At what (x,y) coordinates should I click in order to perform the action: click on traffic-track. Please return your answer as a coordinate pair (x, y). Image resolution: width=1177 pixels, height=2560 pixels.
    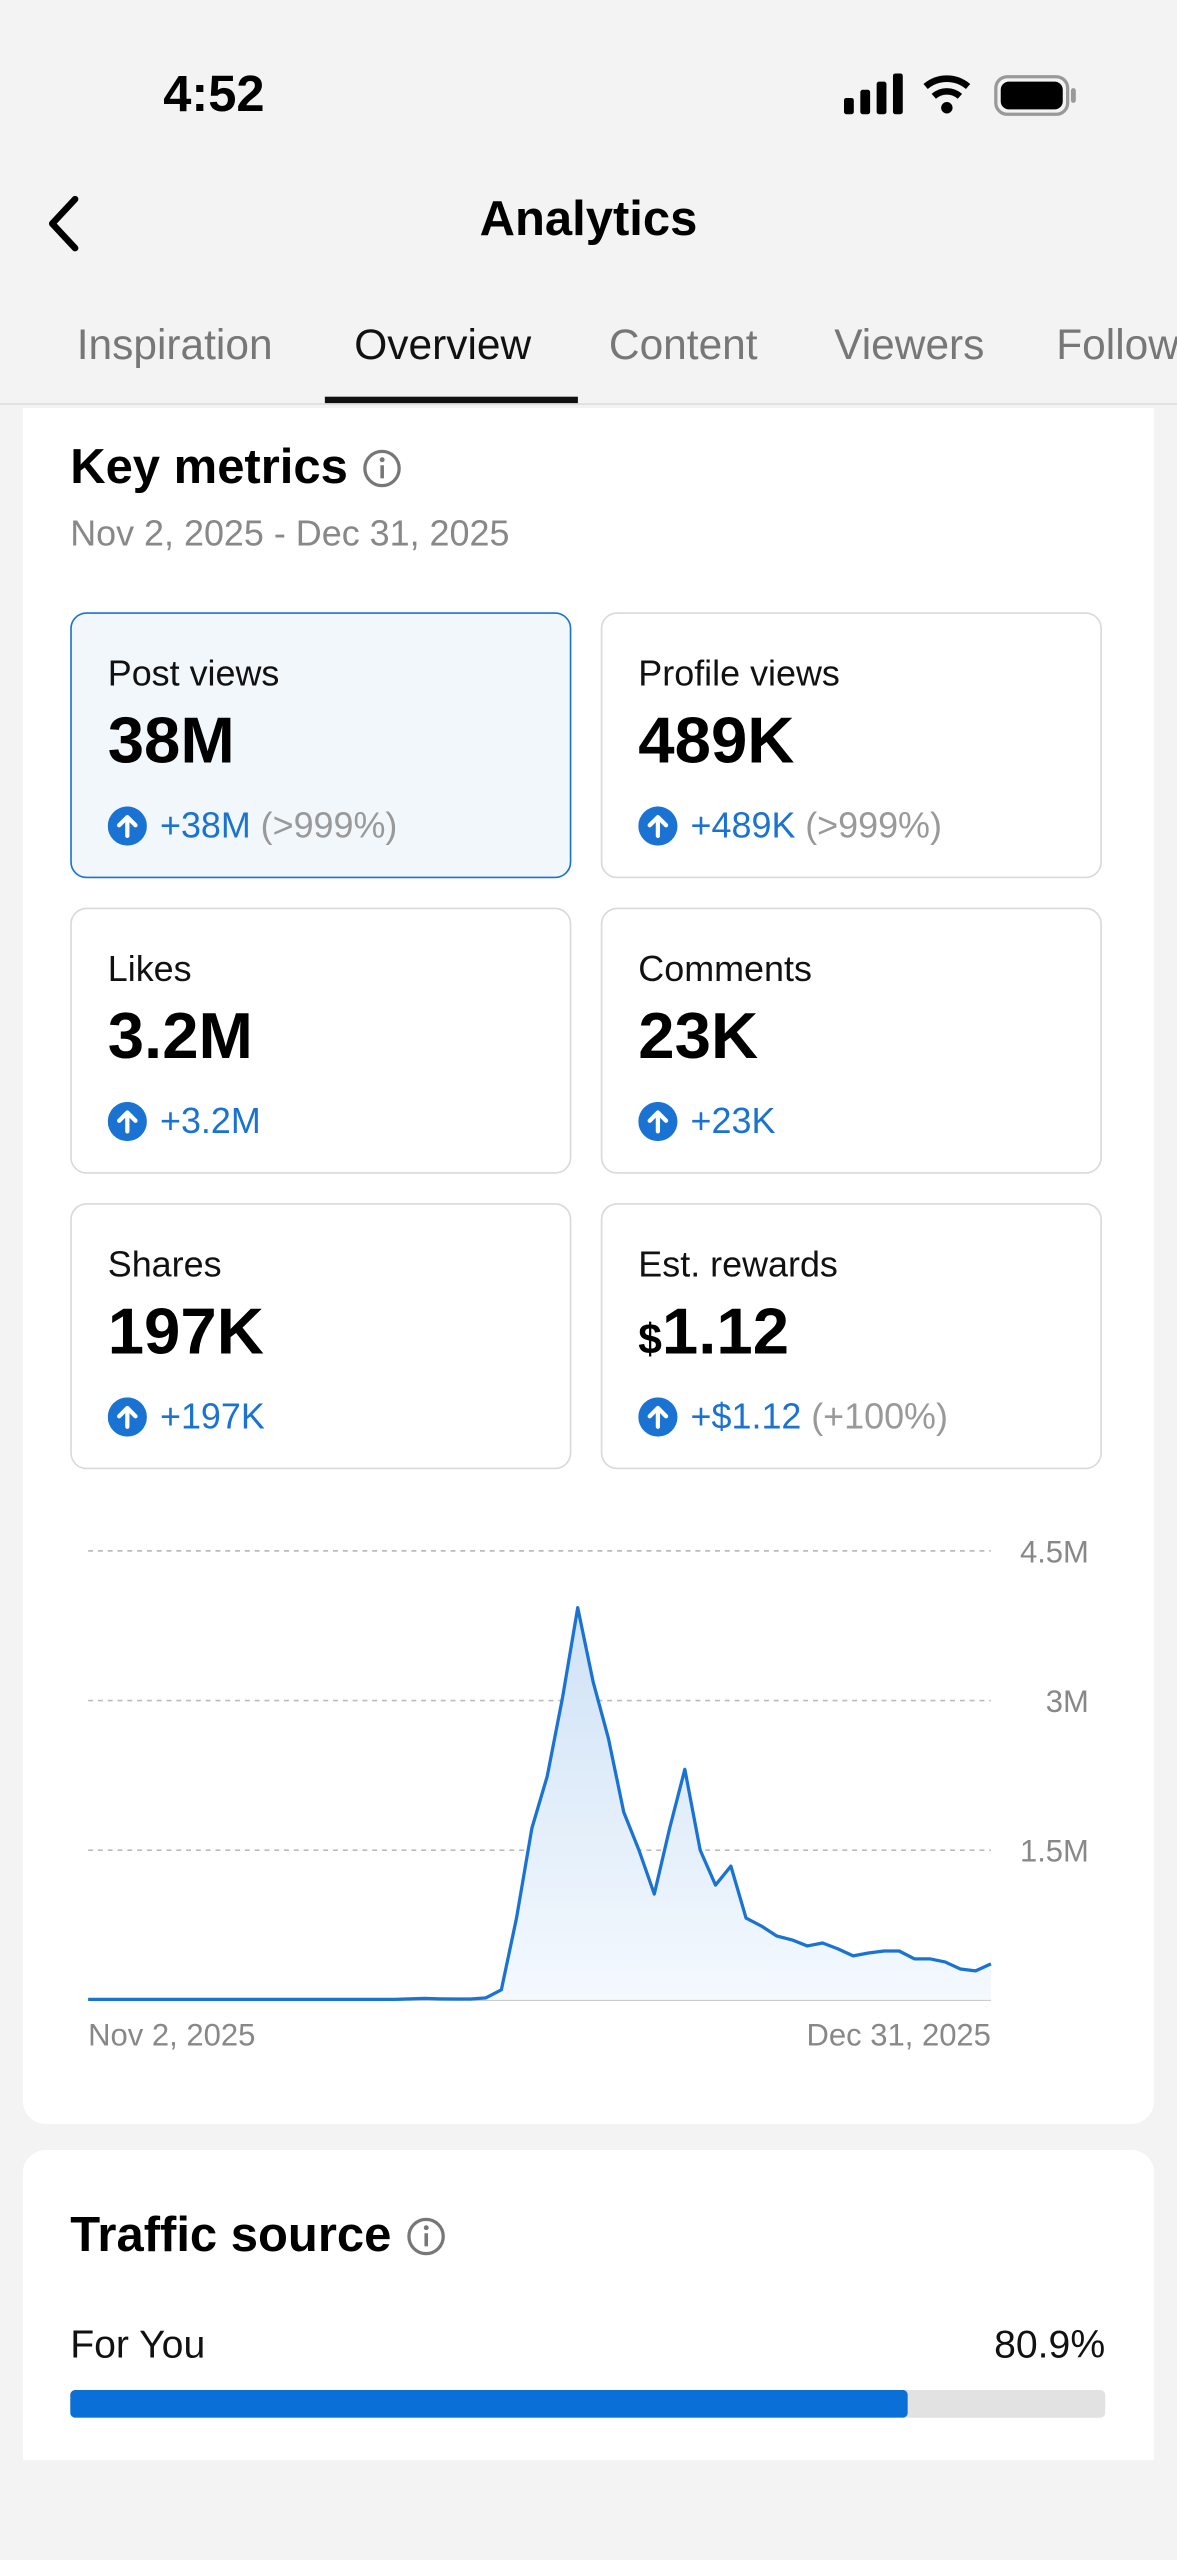
    Looking at the image, I should click on (588, 2403).